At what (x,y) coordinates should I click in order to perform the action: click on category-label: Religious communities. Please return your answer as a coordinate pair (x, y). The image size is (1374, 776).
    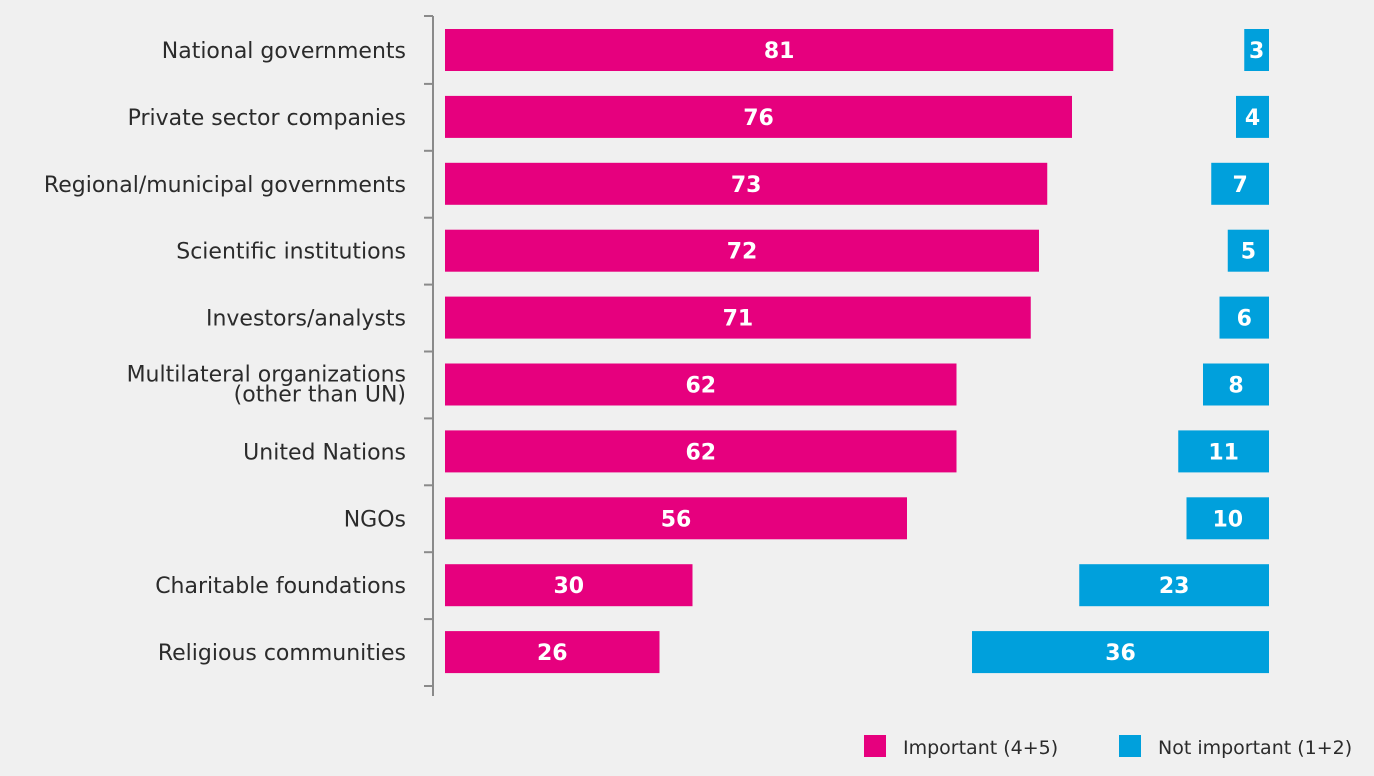
    Looking at the image, I should click on (282, 653).